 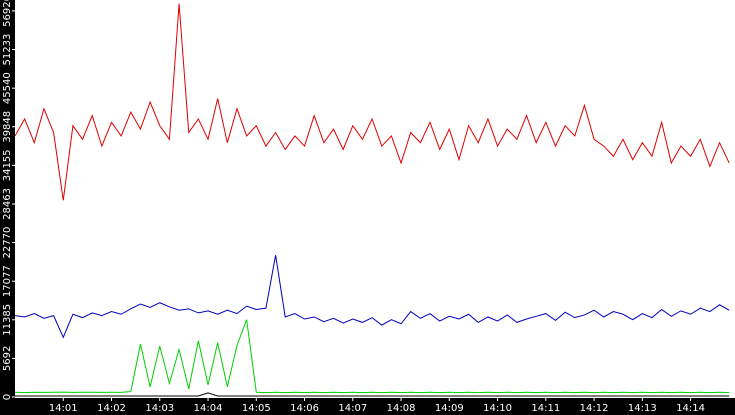 What do you see at coordinates (7, 50) in the screenshot?
I see `y-tick-label: 51233` at bounding box center [7, 50].